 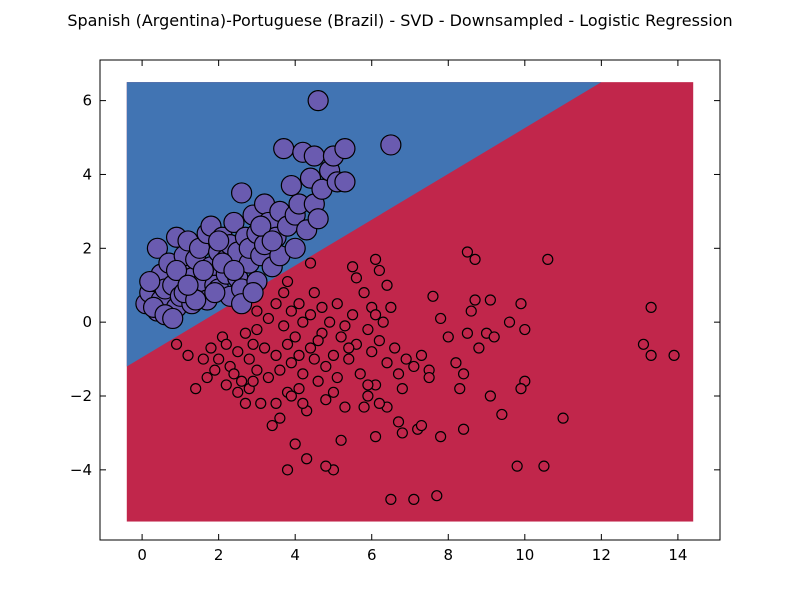 I want to click on y-tick-label: −2, so click(x=81, y=396).